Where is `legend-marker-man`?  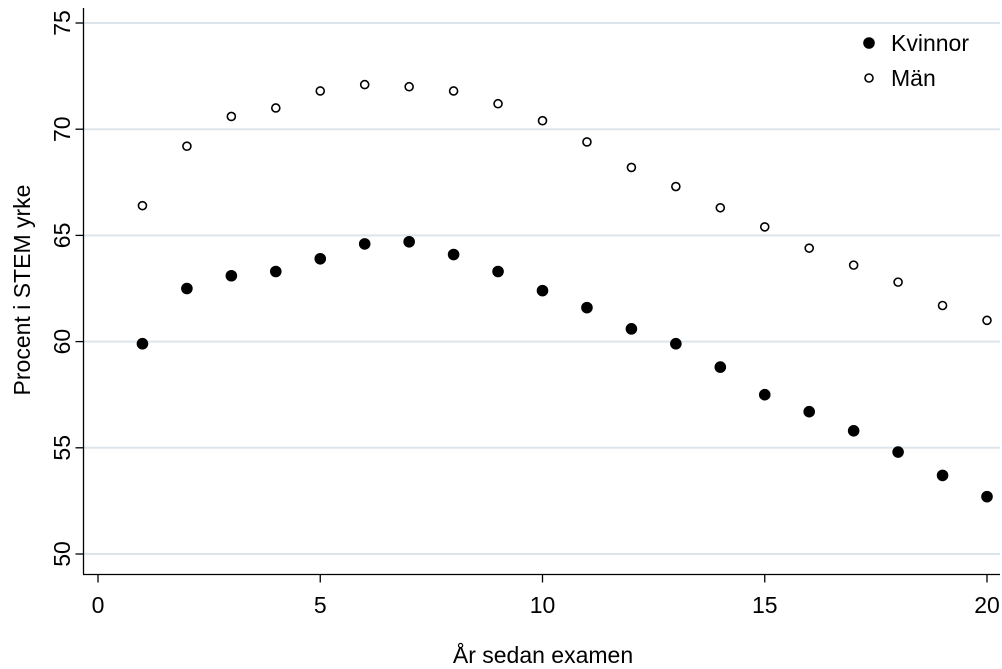
legend-marker-man is located at coordinates (869, 78).